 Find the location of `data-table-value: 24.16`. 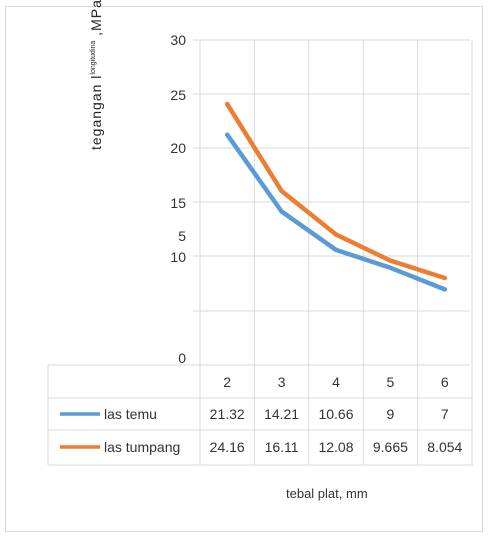

data-table-value: 24.16 is located at coordinates (227, 447).